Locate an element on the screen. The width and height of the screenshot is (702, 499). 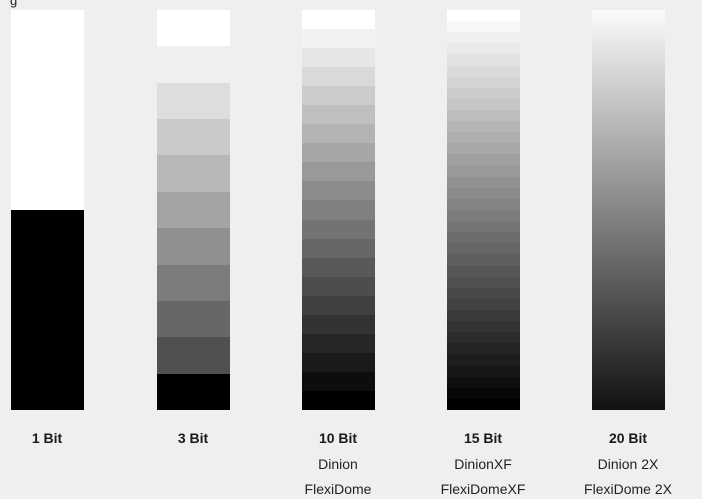
label-20bit-line2: FlexiDome 2X is located at coordinates (628, 489).